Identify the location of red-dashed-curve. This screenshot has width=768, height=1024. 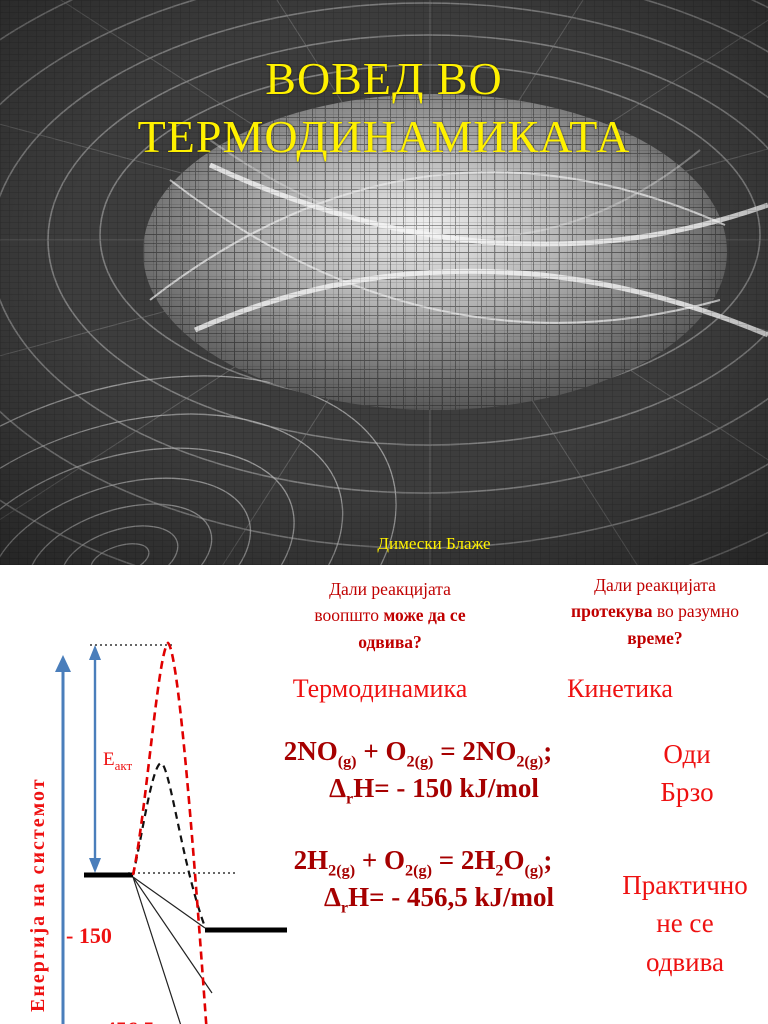
(169, 832).